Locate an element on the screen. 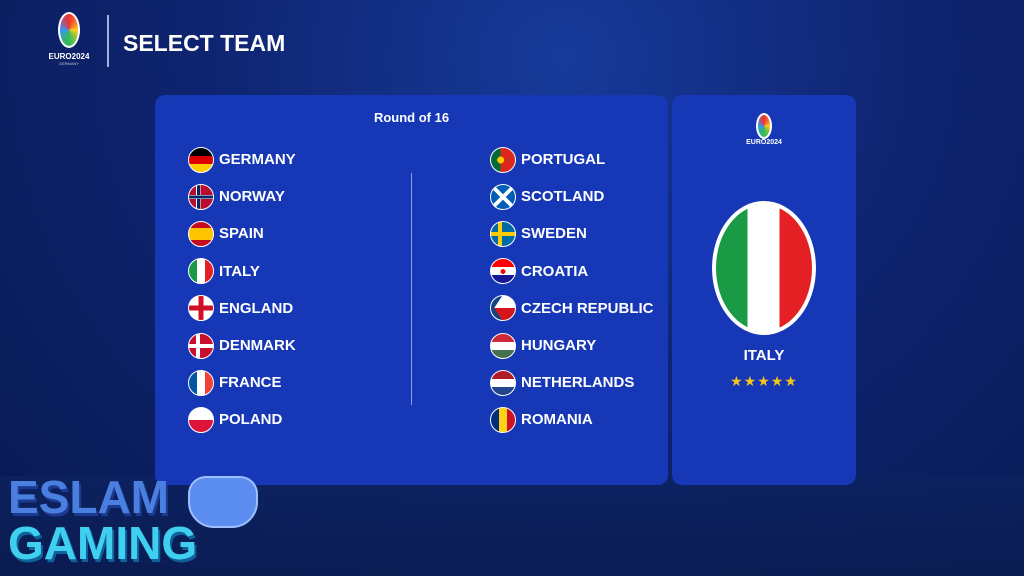 This screenshot has width=1024, height=576. flag-germany-icon is located at coordinates (201, 159).